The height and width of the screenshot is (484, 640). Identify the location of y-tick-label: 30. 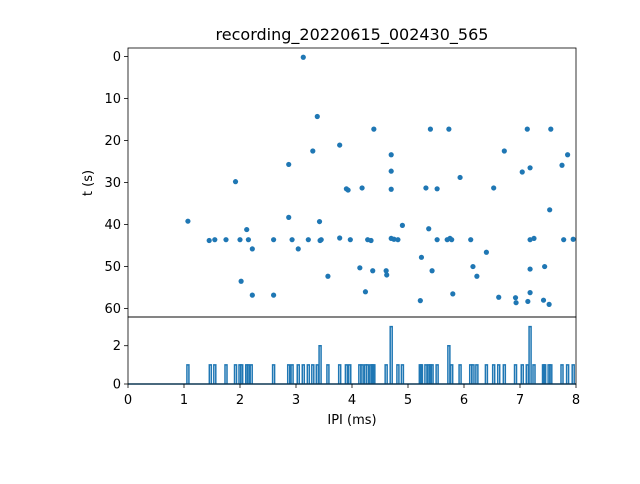
(112, 183).